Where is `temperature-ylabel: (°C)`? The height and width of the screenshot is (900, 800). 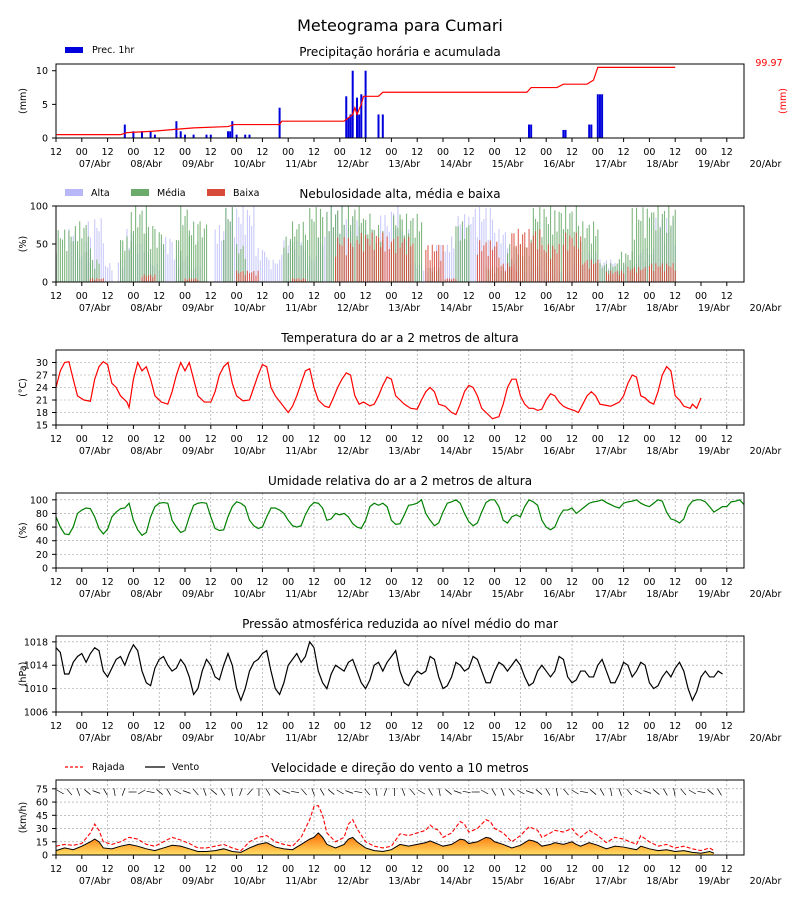
temperature-ylabel: (°C) is located at coordinates (23, 387).